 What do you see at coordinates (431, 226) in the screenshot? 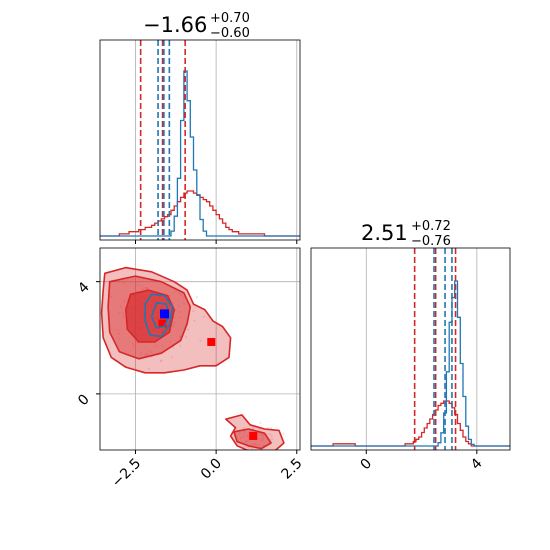
I see `title-param-1-plus: +0.72` at bounding box center [431, 226].